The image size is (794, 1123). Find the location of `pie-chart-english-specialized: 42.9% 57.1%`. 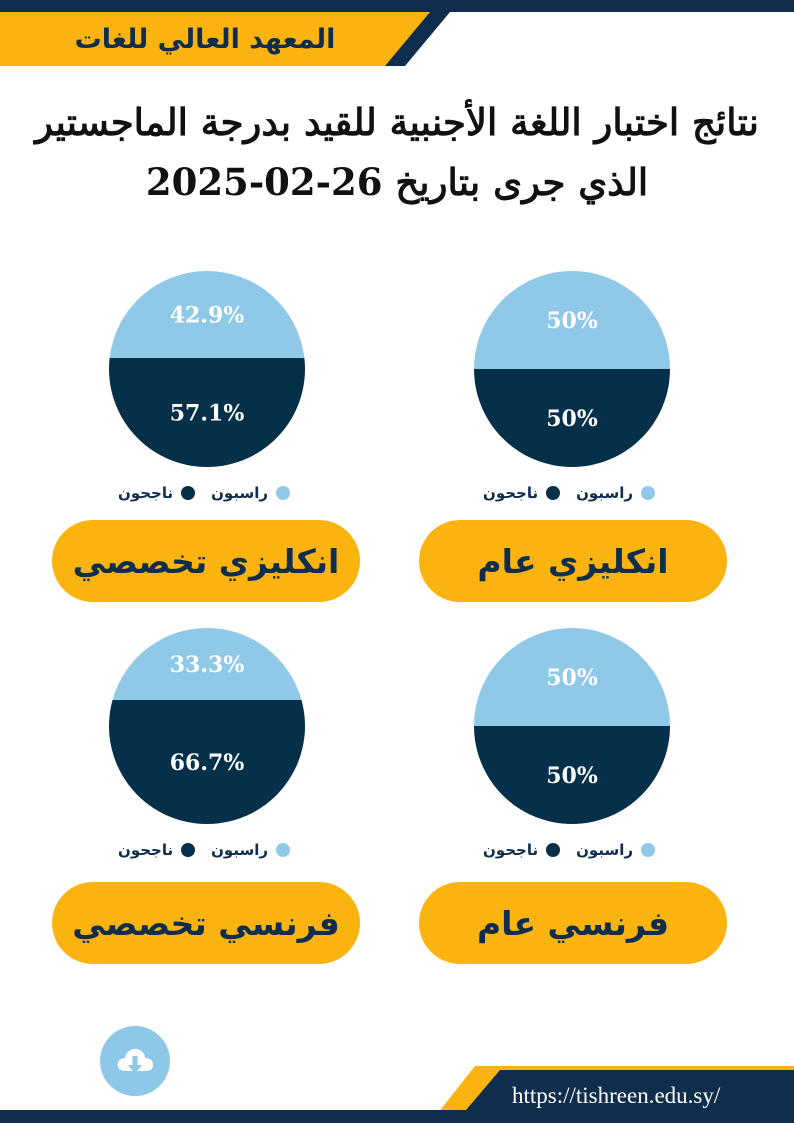

pie-chart-english-specialized: 42.9% 57.1% is located at coordinates (206, 369).